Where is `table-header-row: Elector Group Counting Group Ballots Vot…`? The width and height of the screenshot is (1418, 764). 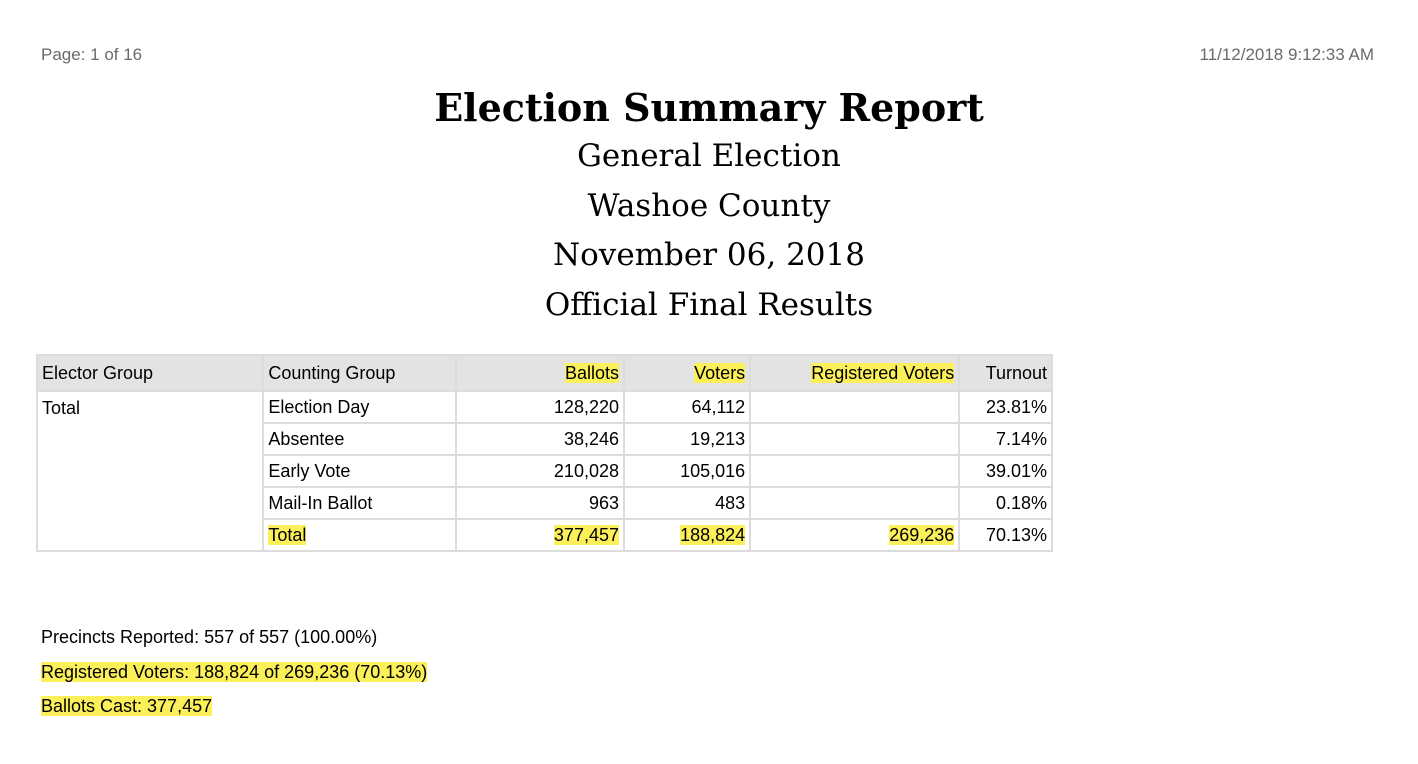
table-header-row: Elector Group Counting Group Ballots Vot… is located at coordinates (544, 373).